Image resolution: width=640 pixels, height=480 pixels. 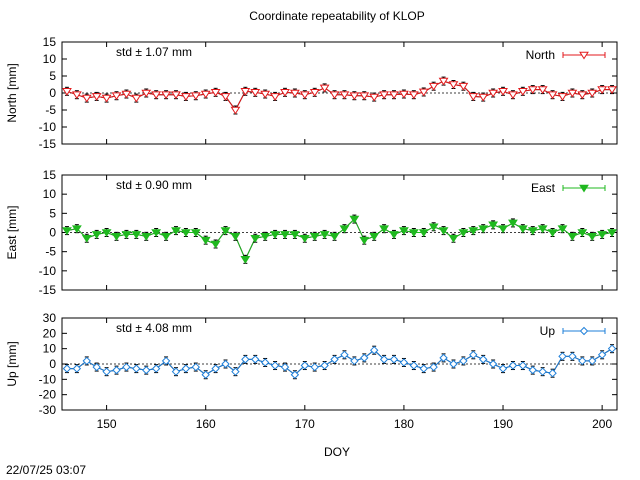 What do you see at coordinates (404, 424) in the screenshot?
I see `x-tick-label: 180` at bounding box center [404, 424].